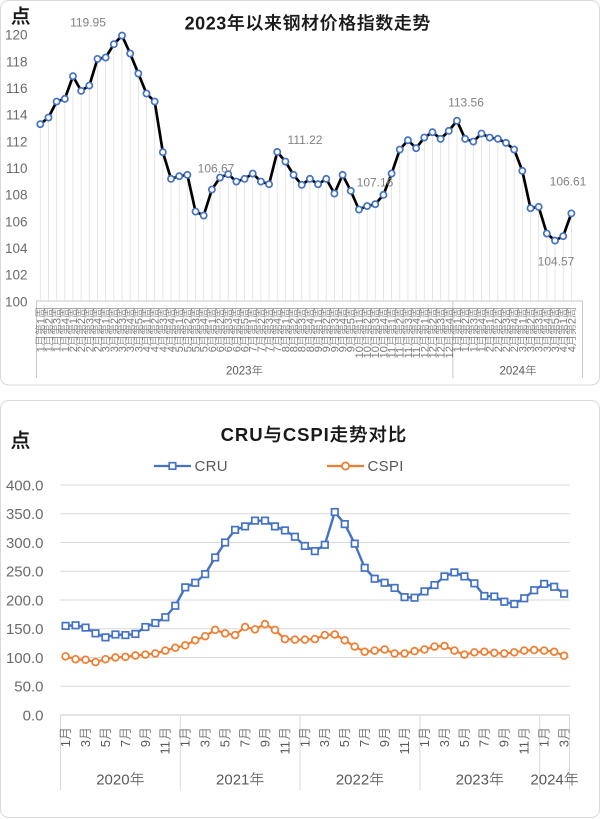 Image resolution: width=600 pixels, height=819 pixels. What do you see at coordinates (239, 372) in the screenshot?
I see `svg-text: 2023` at bounding box center [239, 372].